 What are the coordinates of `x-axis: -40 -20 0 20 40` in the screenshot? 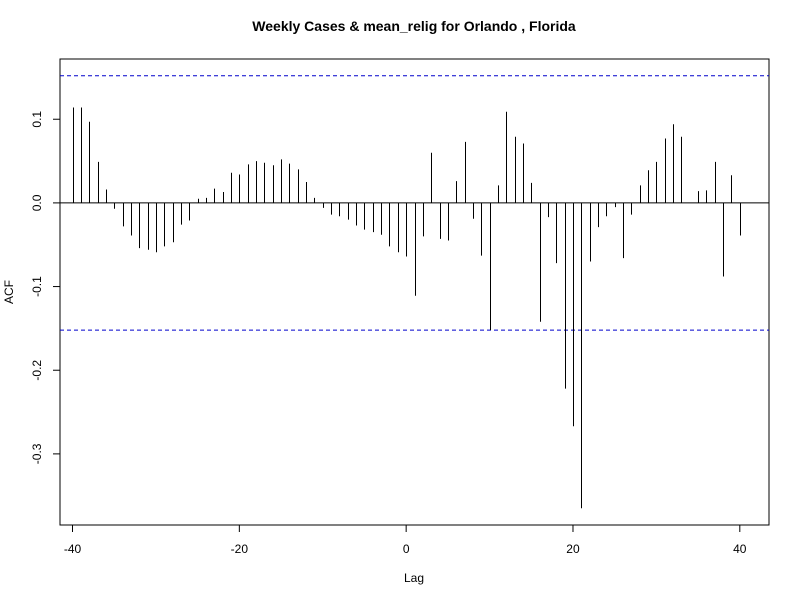 It's located at (405, 540).